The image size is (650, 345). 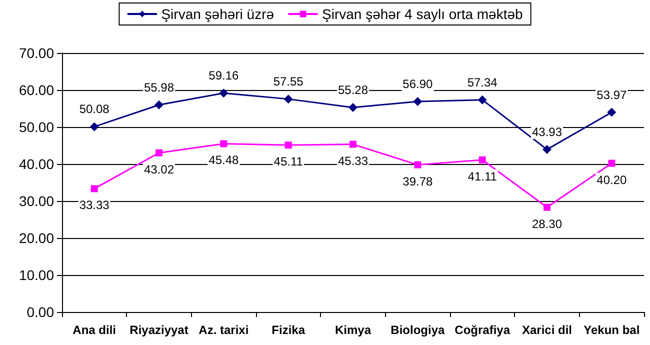 What do you see at coordinates (40, 312) in the screenshot?
I see `y-tick-label: 0.00` at bounding box center [40, 312].